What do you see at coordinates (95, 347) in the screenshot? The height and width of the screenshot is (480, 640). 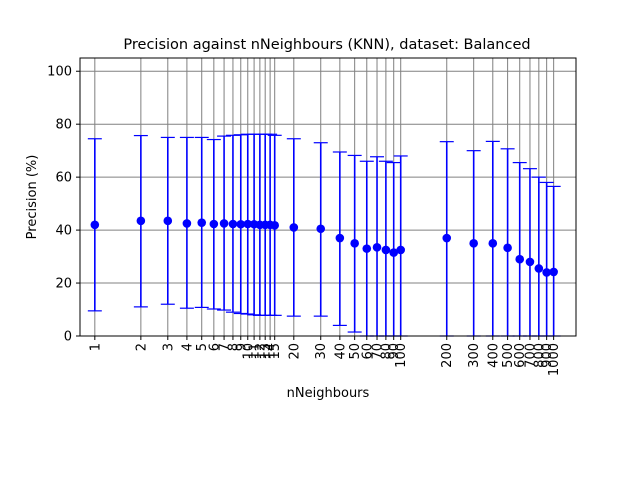 I see `x-tick-label: 1` at bounding box center [95, 347].